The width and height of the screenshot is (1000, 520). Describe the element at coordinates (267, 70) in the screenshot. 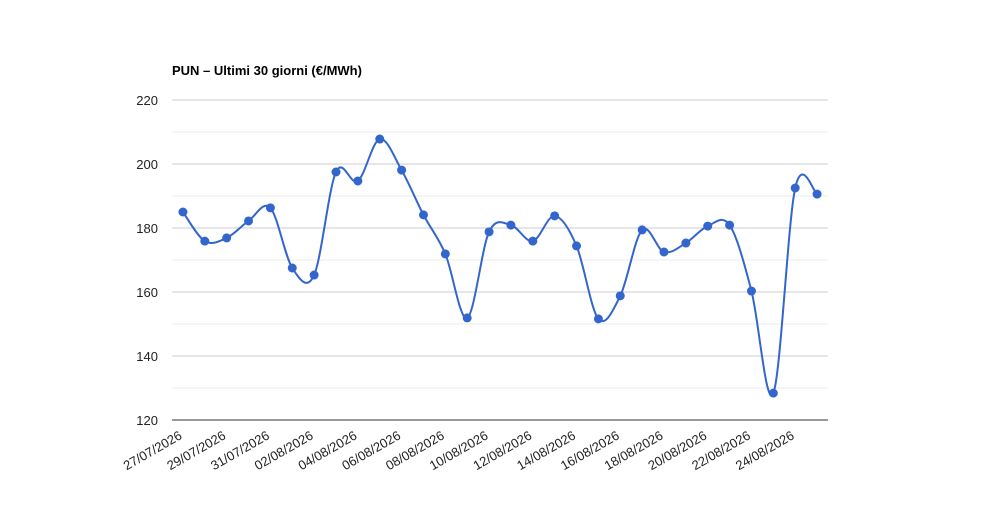

I see `chart-title: PUN – Ultimi 30 giorni (€/MWh)` at that location.